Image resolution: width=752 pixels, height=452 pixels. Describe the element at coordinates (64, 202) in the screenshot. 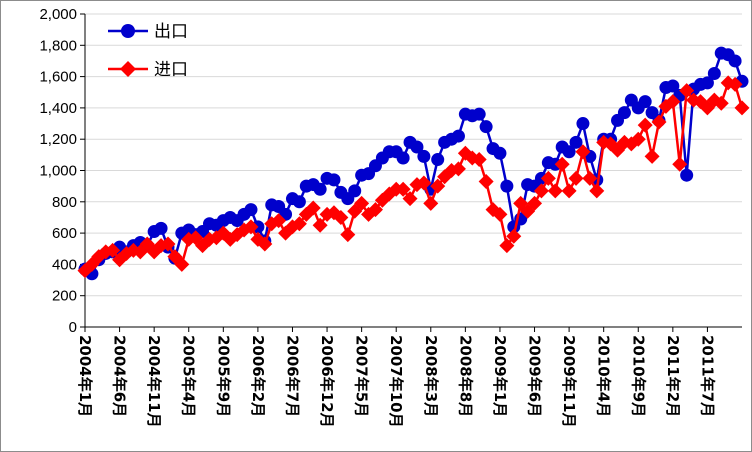

I see `y-tick-label: 800` at that location.